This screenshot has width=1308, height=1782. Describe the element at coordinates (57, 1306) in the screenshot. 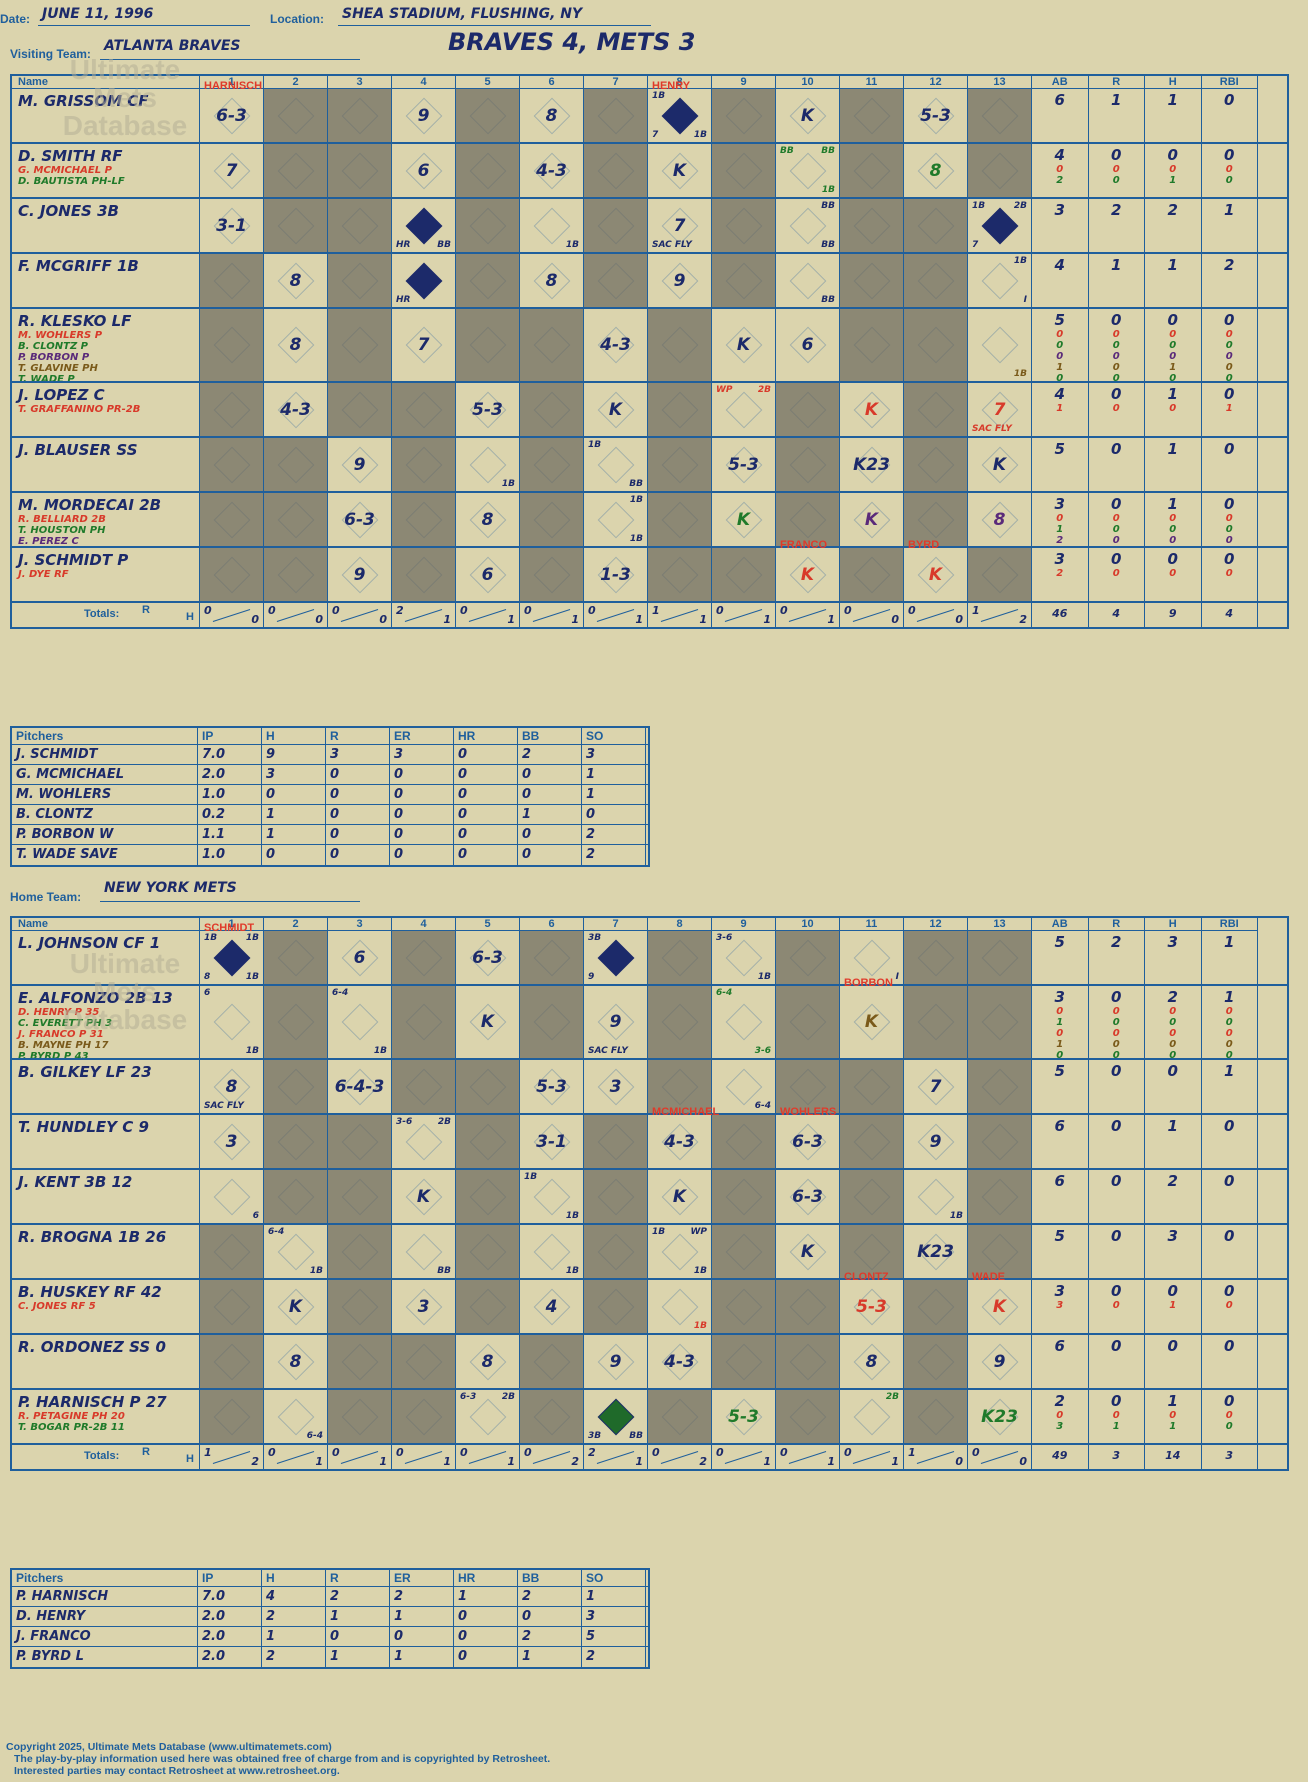

I see `substitute-name: C. JONES RF 5` at that location.